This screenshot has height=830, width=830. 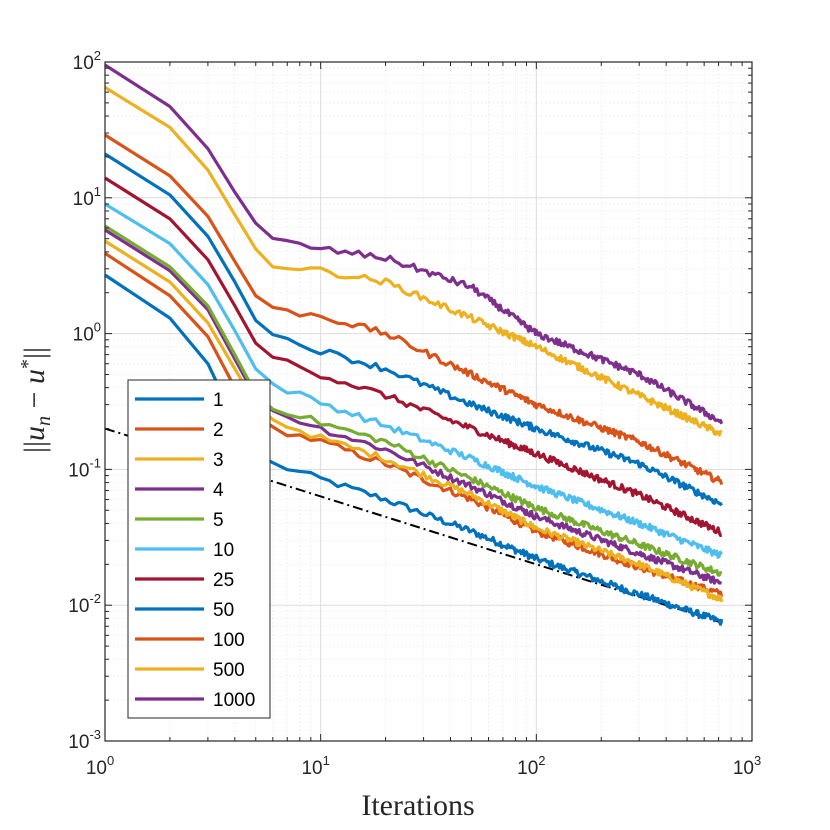 What do you see at coordinates (87, 197) in the screenshot?
I see `y-tick-label: 10¹` at bounding box center [87, 197].